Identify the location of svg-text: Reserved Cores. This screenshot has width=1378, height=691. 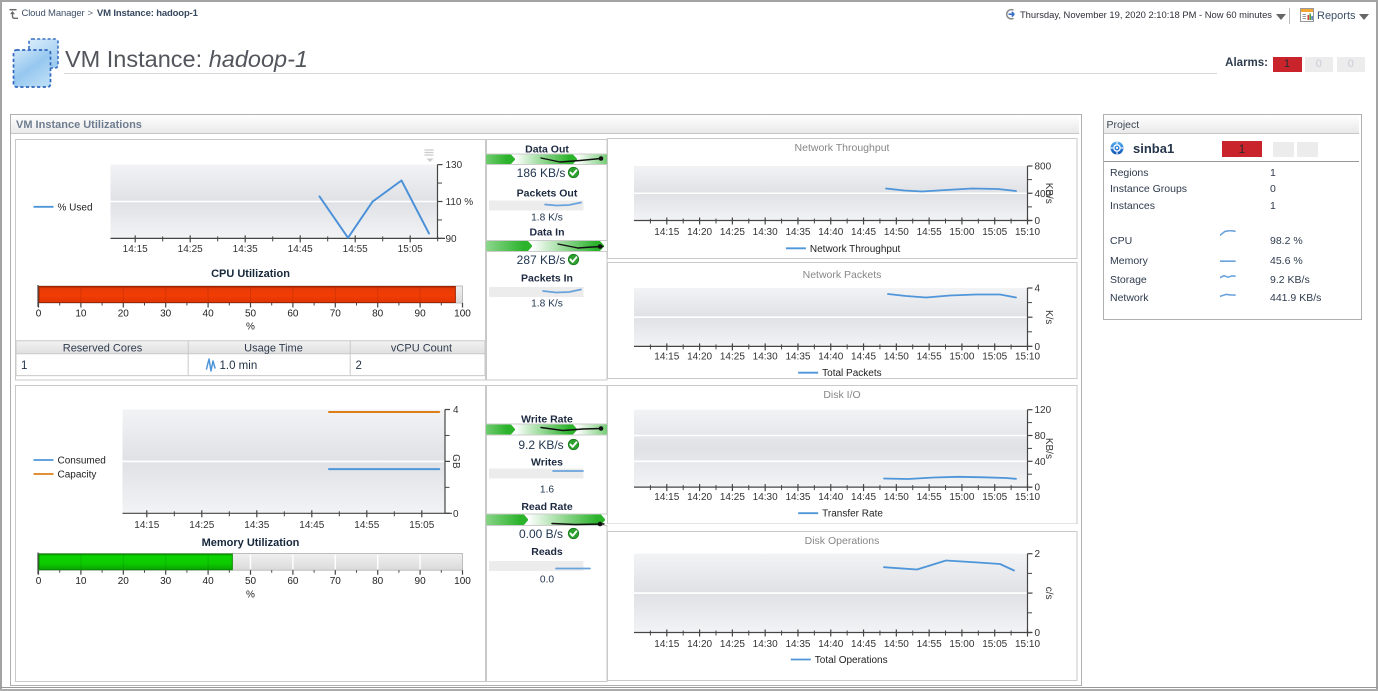
(102, 349).